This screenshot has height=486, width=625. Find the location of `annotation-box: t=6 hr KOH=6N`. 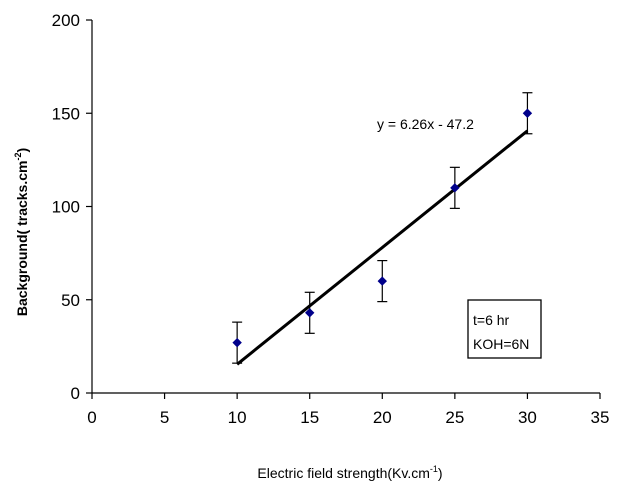

annotation-box: t=6 hr KOH=6N is located at coordinates (504, 329).